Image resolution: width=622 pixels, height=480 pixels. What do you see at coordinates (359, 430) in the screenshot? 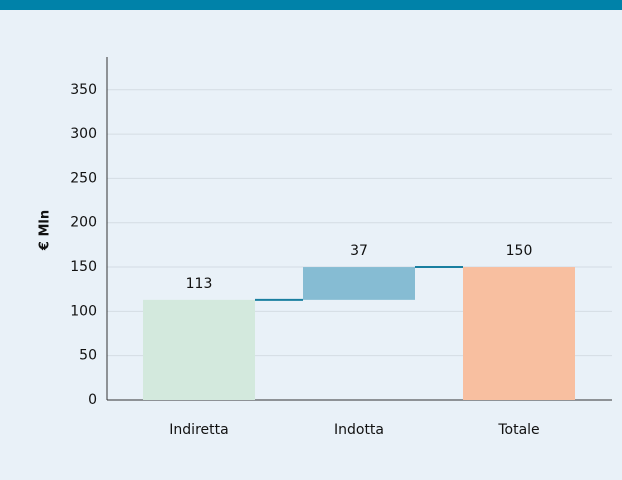
I see `x-tick-label: Indotta` at bounding box center [359, 430].